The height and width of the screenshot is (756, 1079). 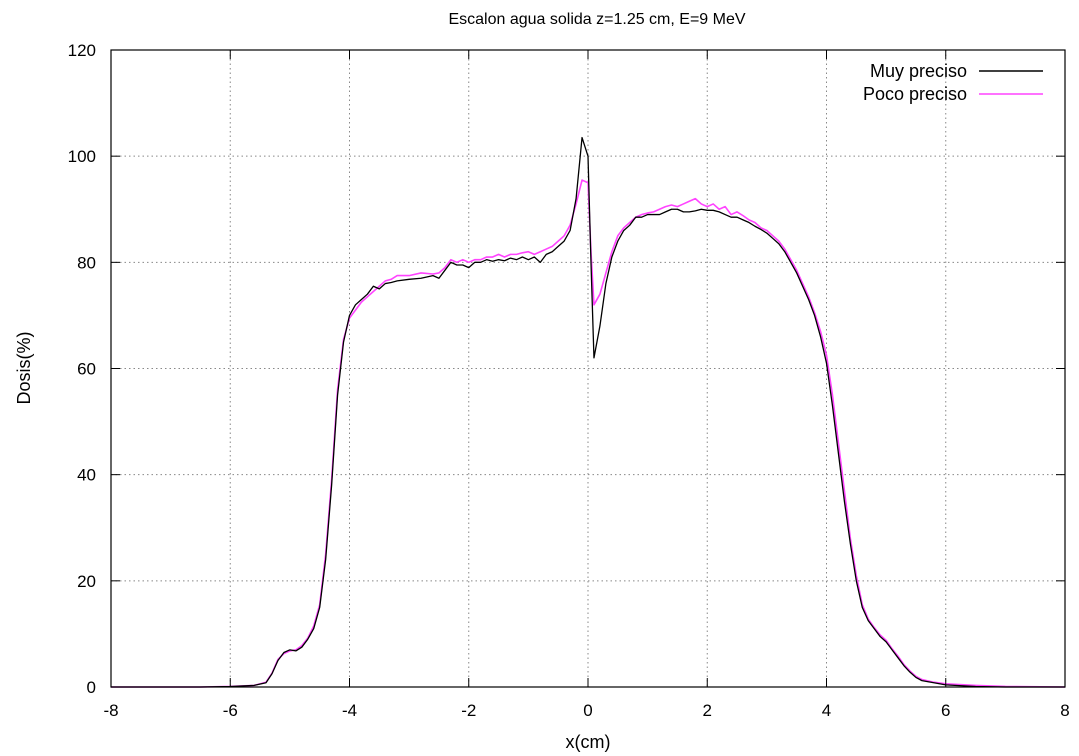 What do you see at coordinates (86, 581) in the screenshot?
I see `y-tick-label: 20` at bounding box center [86, 581].